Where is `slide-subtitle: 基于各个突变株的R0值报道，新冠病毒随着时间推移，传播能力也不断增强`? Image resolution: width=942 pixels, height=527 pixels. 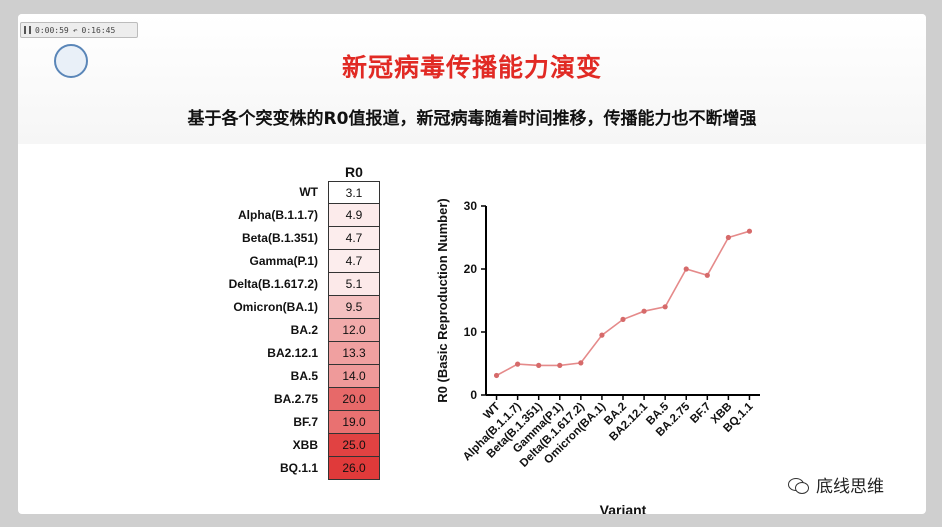
slide-subtitle: 基于各个突变株的R0值报道，新冠病毒随着时间推移，传播能力也不断增强 is located at coordinates (472, 119).